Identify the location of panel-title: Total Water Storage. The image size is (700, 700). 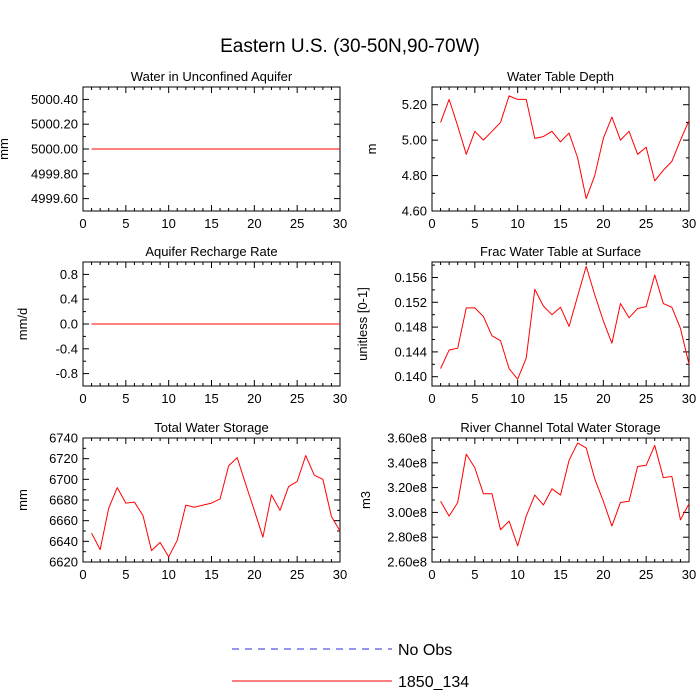
(211, 427).